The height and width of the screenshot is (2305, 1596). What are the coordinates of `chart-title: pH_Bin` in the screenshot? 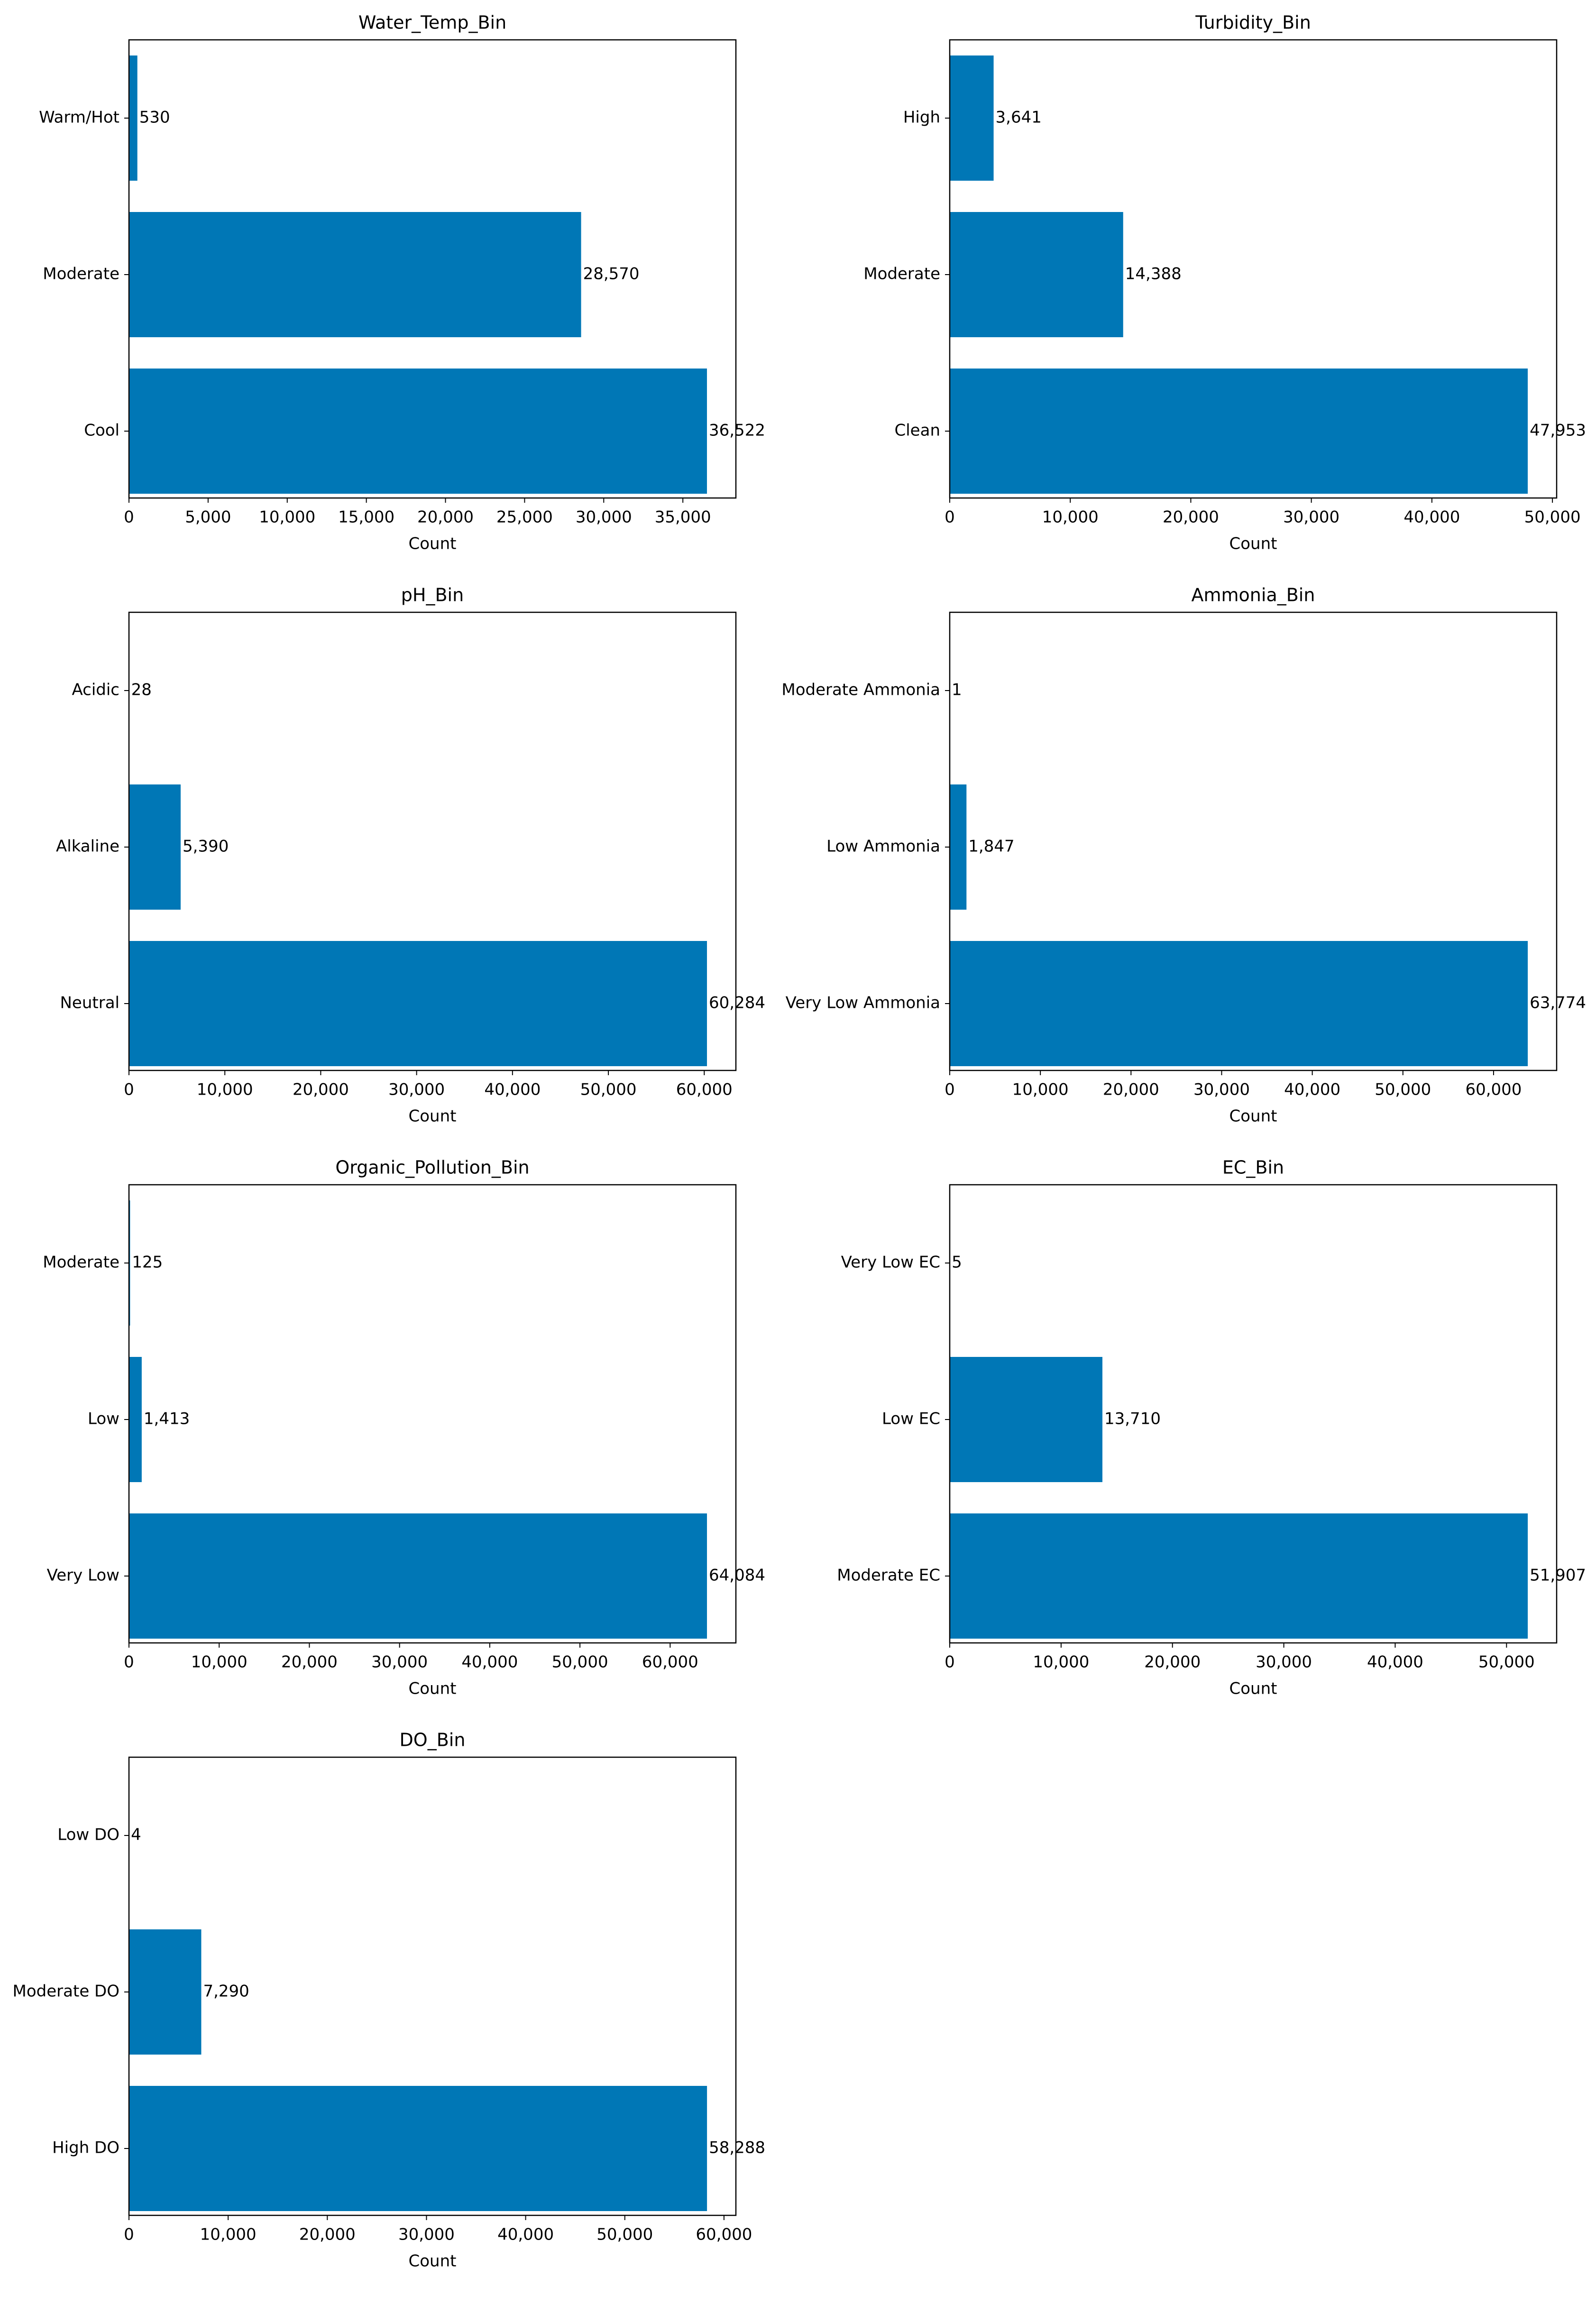 It's located at (432, 595).